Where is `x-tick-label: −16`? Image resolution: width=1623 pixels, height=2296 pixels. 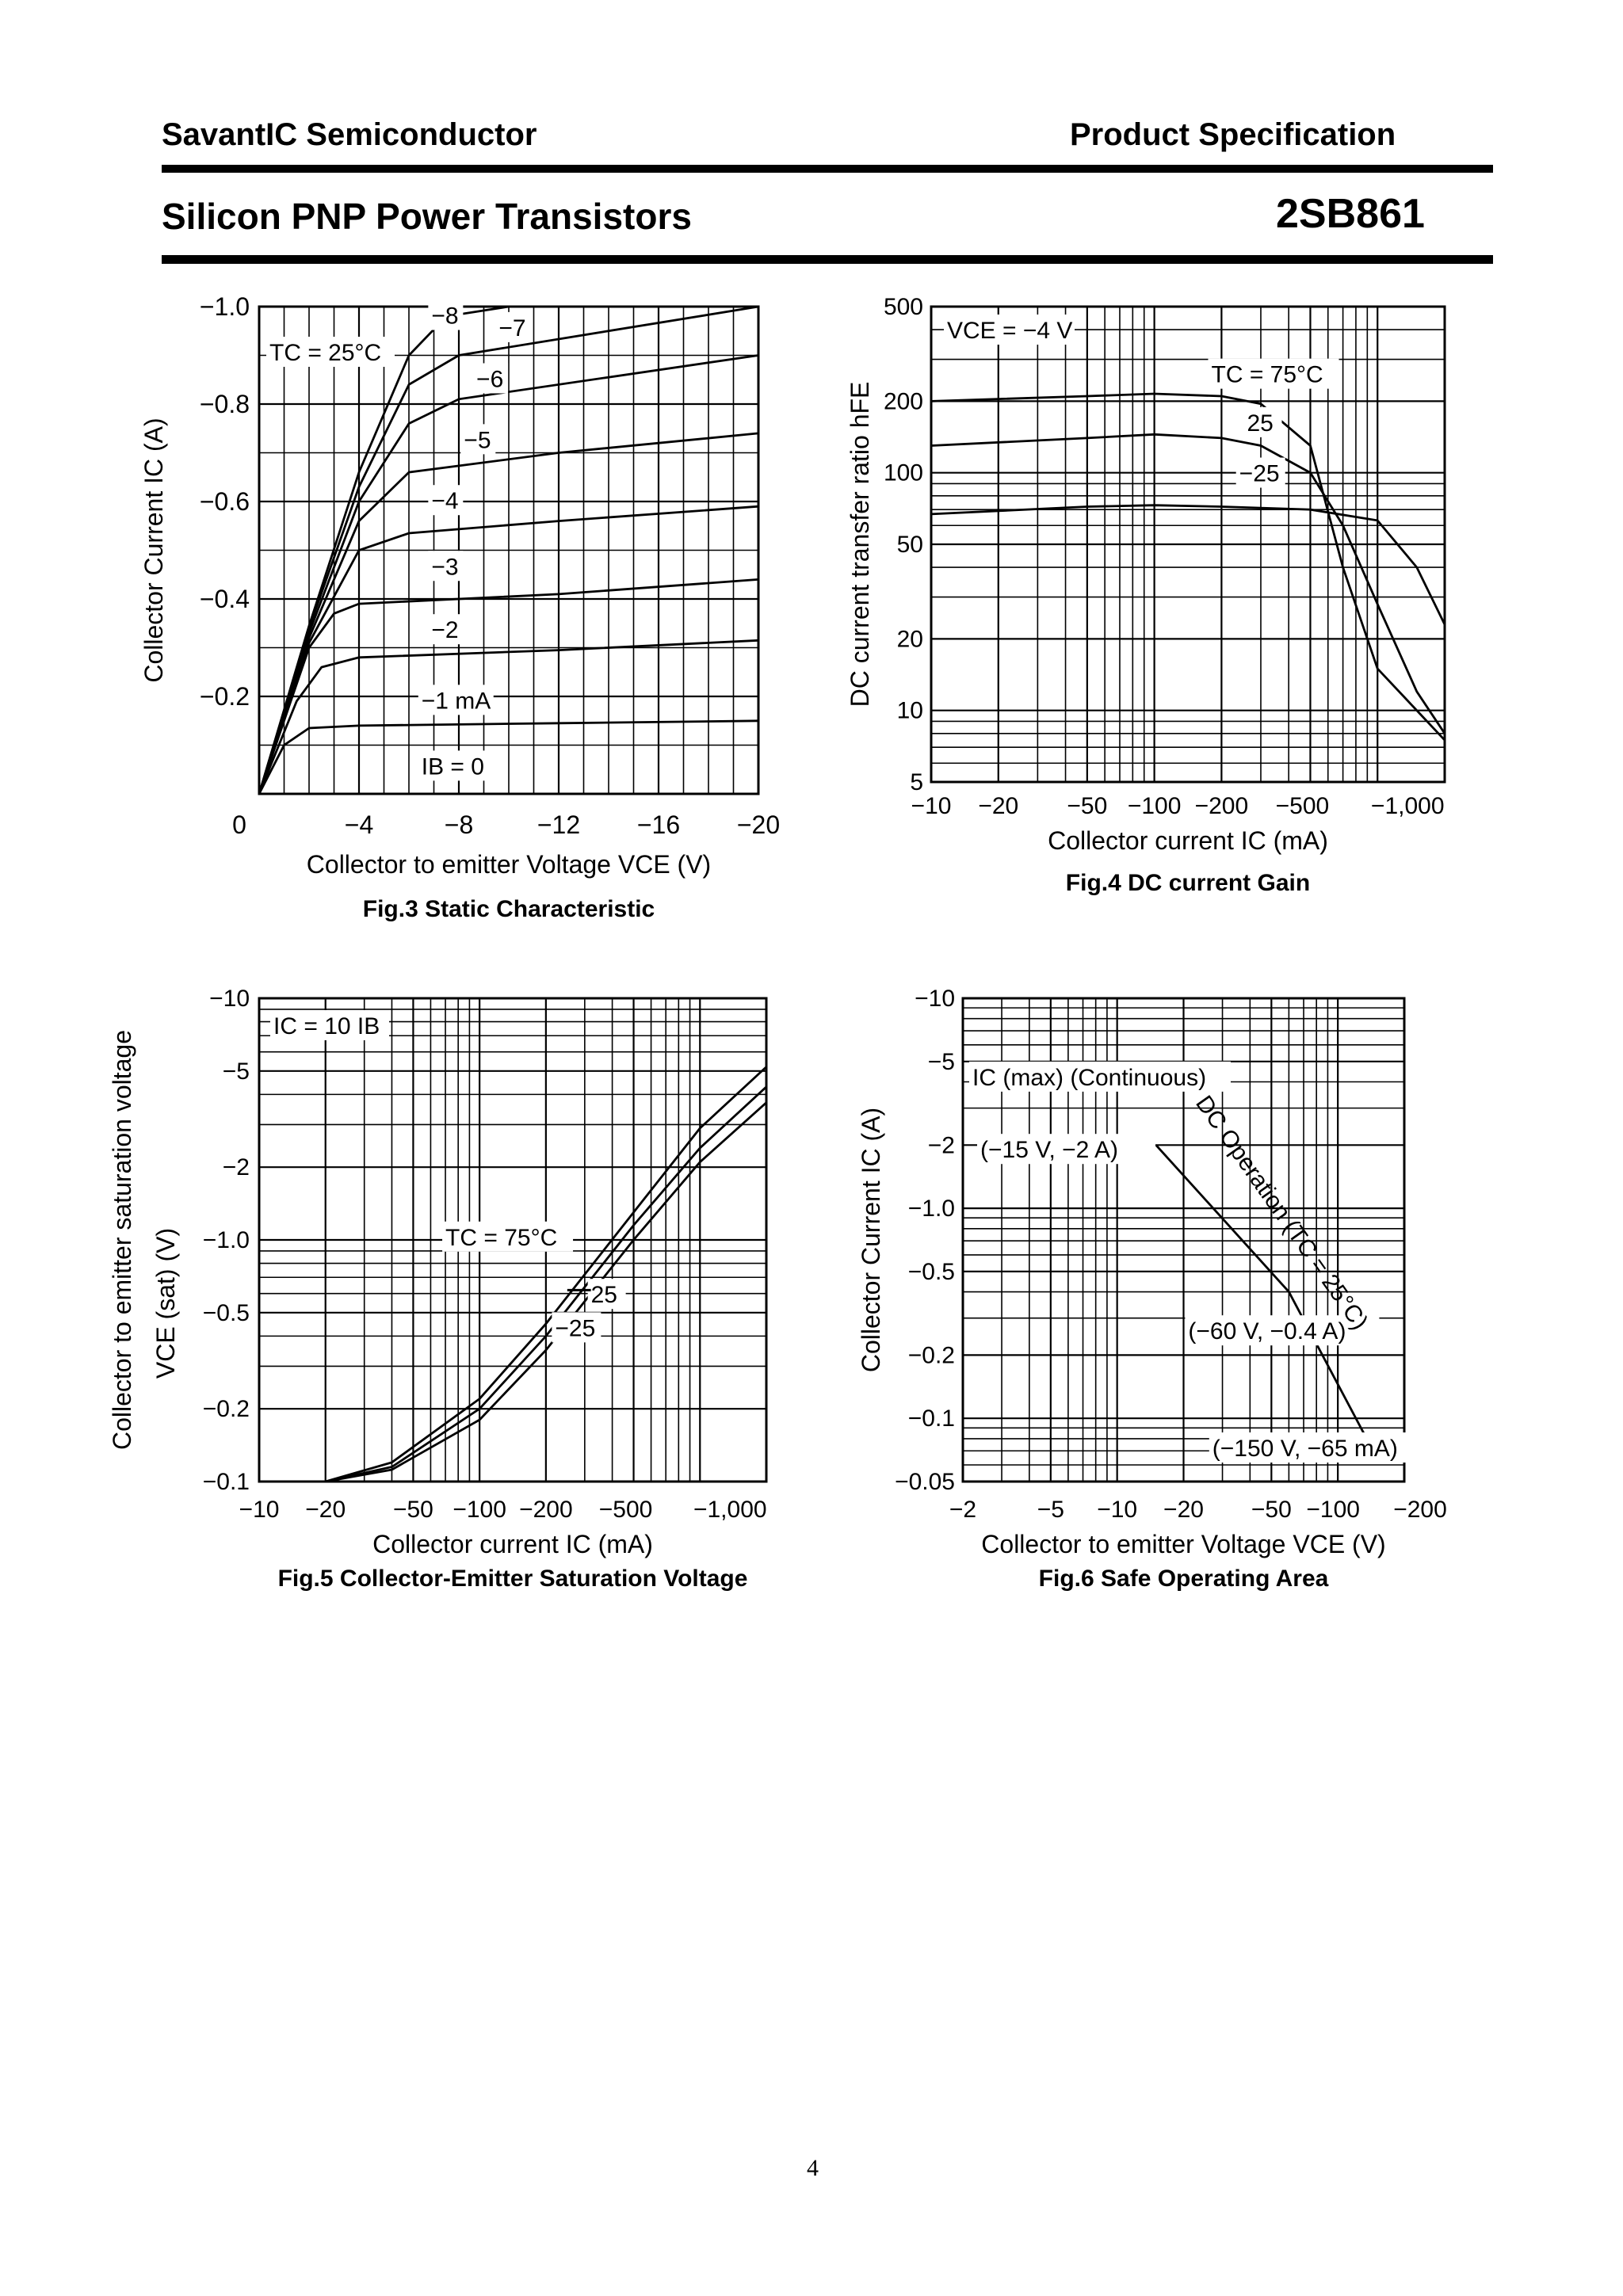 x-tick-label: −16 is located at coordinates (658, 824).